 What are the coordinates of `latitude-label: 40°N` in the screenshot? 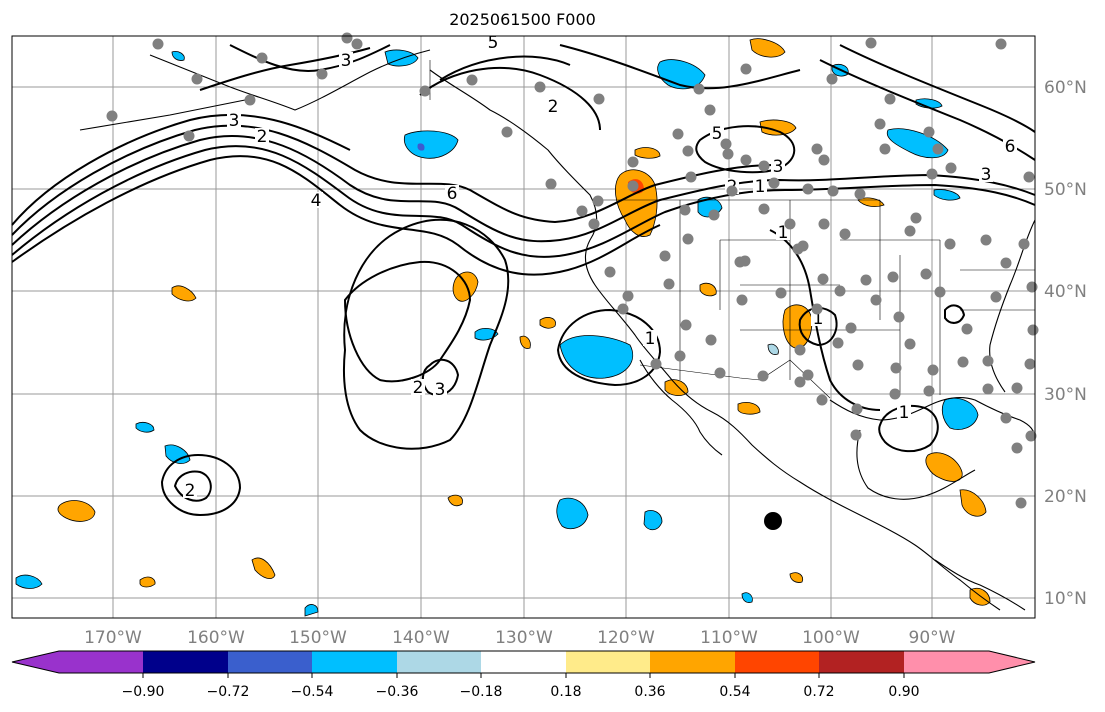 It's located at (1065, 292).